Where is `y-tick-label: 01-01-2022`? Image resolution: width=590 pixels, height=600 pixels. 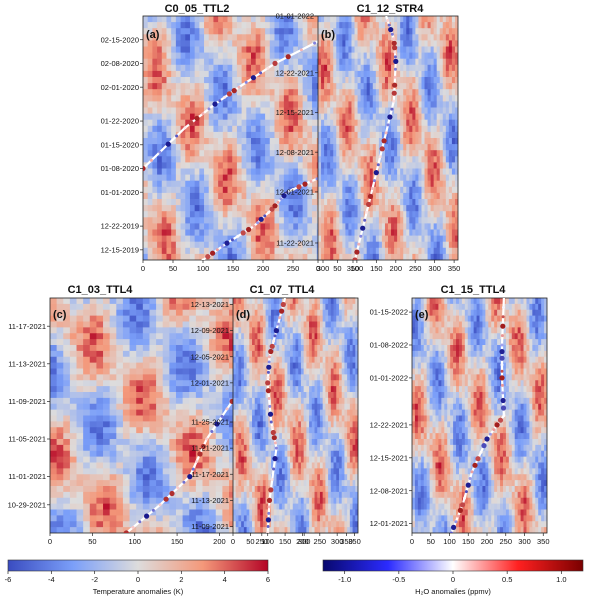
y-tick-label: 01-01-2022 is located at coordinates (389, 378).